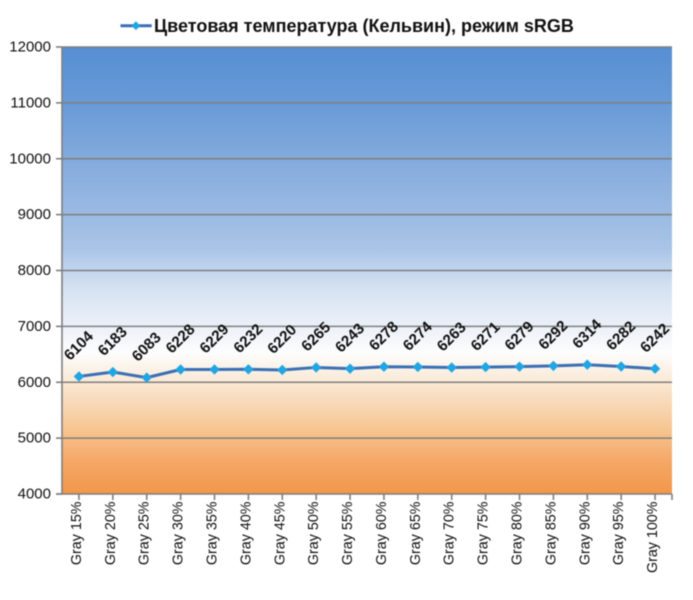 This screenshot has width=693, height=600. I want to click on svg-text: 9000, so click(34, 214).